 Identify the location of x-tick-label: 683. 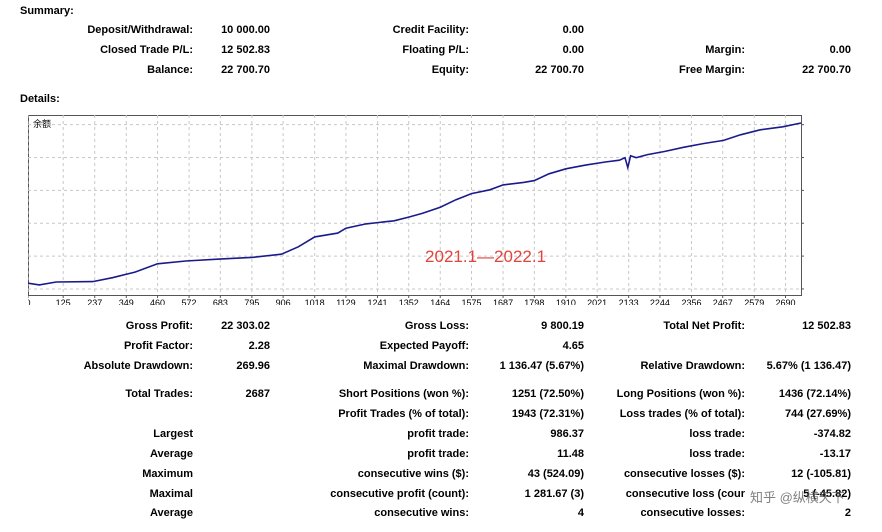
(220, 301).